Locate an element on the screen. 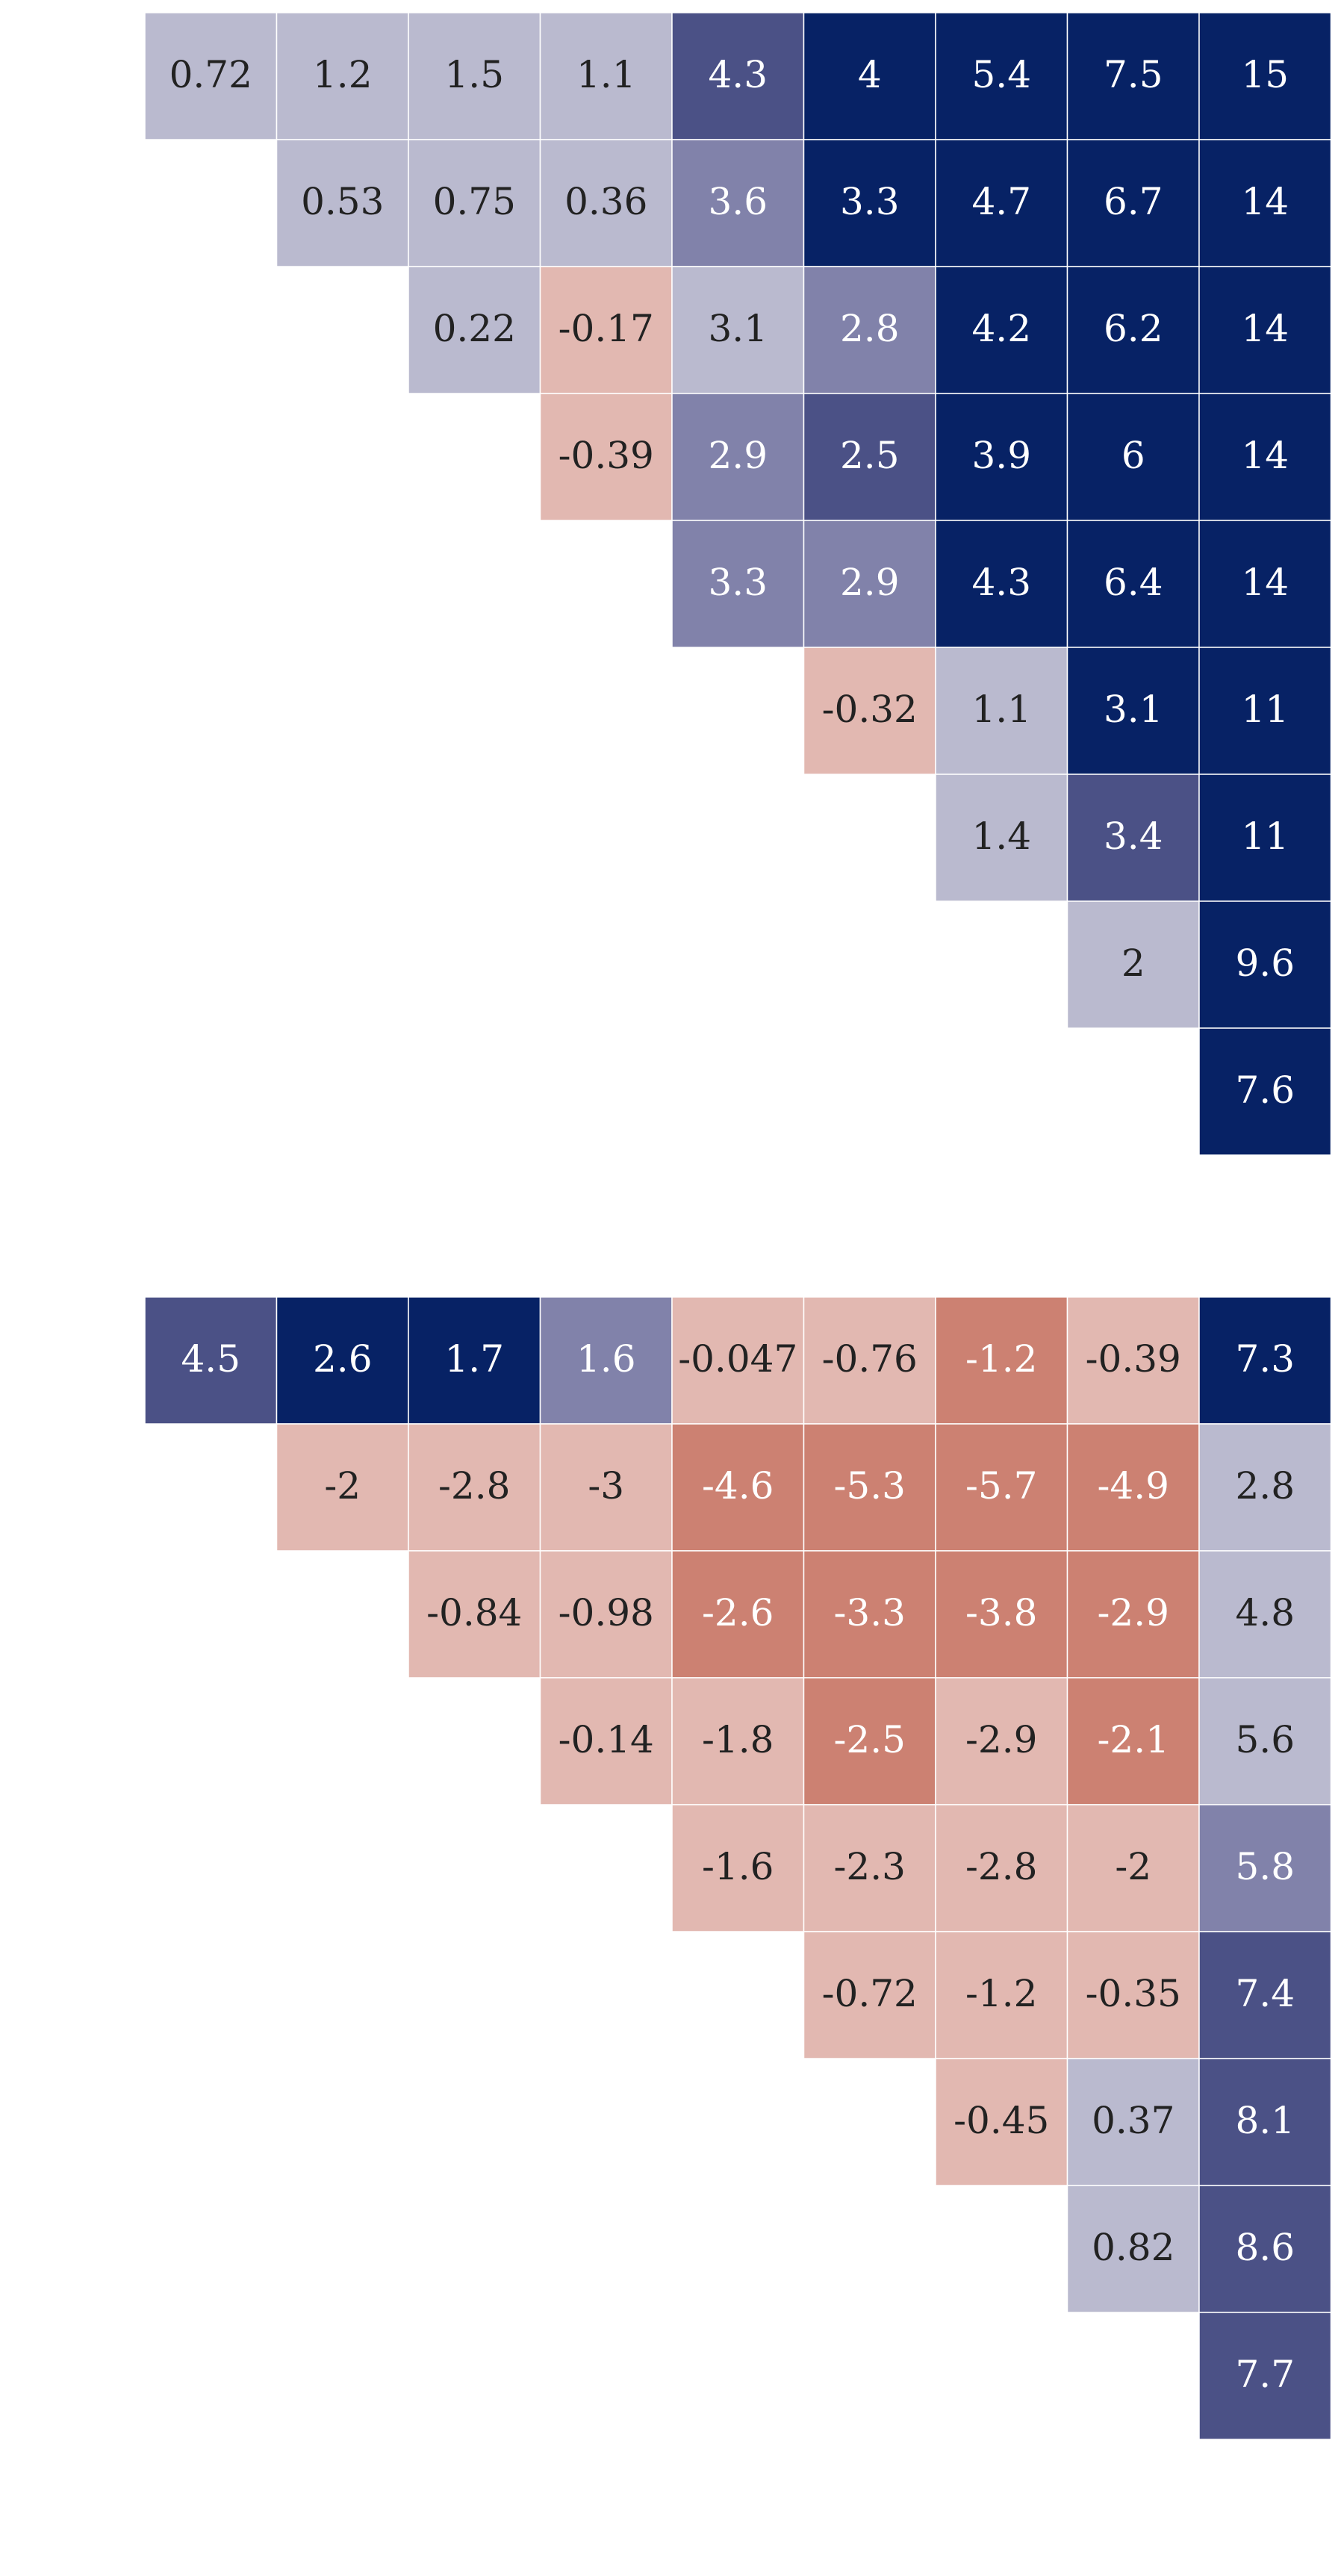 The width and height of the screenshot is (1344, 2576). heatmap-top-cell-r3-c7 is located at coordinates (1133, 457).